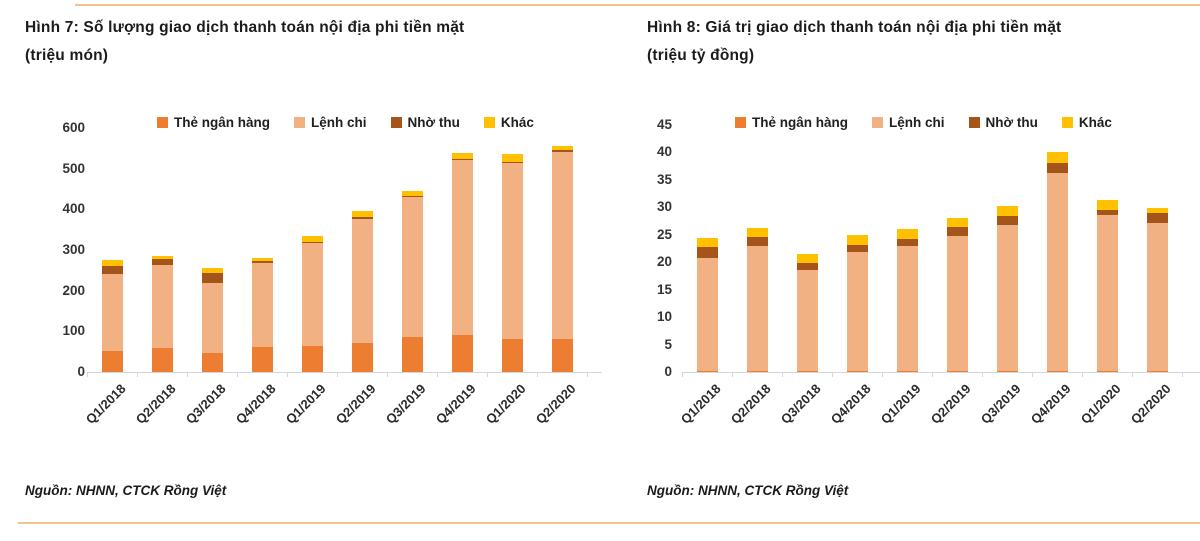  I want to click on x-axis-category-label: Q1/2020, so click(505, 404).